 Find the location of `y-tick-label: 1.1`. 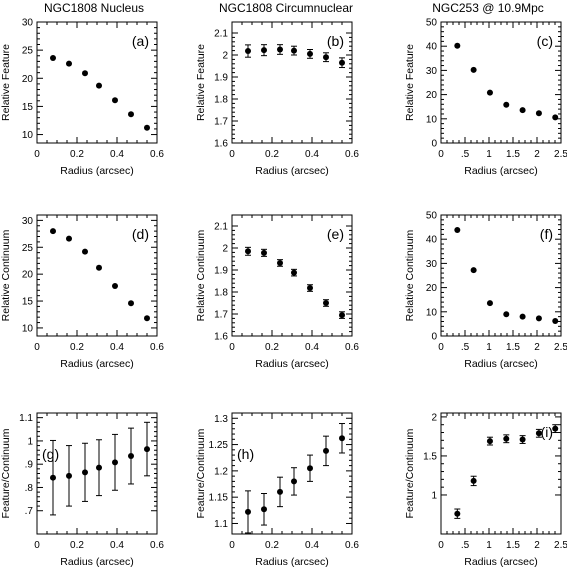

y-tick-label: 1.1 is located at coordinates (221, 524).